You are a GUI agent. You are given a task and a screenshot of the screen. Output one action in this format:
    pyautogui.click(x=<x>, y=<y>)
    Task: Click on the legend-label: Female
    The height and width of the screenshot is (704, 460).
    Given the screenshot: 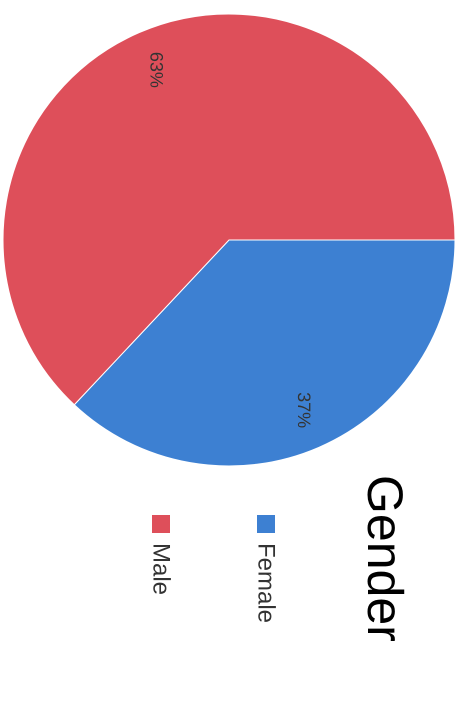 What is the action you would take?
    pyautogui.click(x=266, y=583)
    